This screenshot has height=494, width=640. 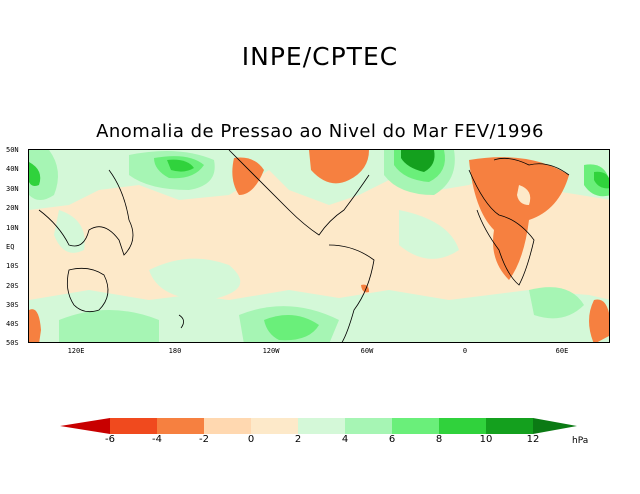 What do you see at coordinates (35, 325) in the screenshot?
I see `negative-anomaly-southwest` at bounding box center [35, 325].